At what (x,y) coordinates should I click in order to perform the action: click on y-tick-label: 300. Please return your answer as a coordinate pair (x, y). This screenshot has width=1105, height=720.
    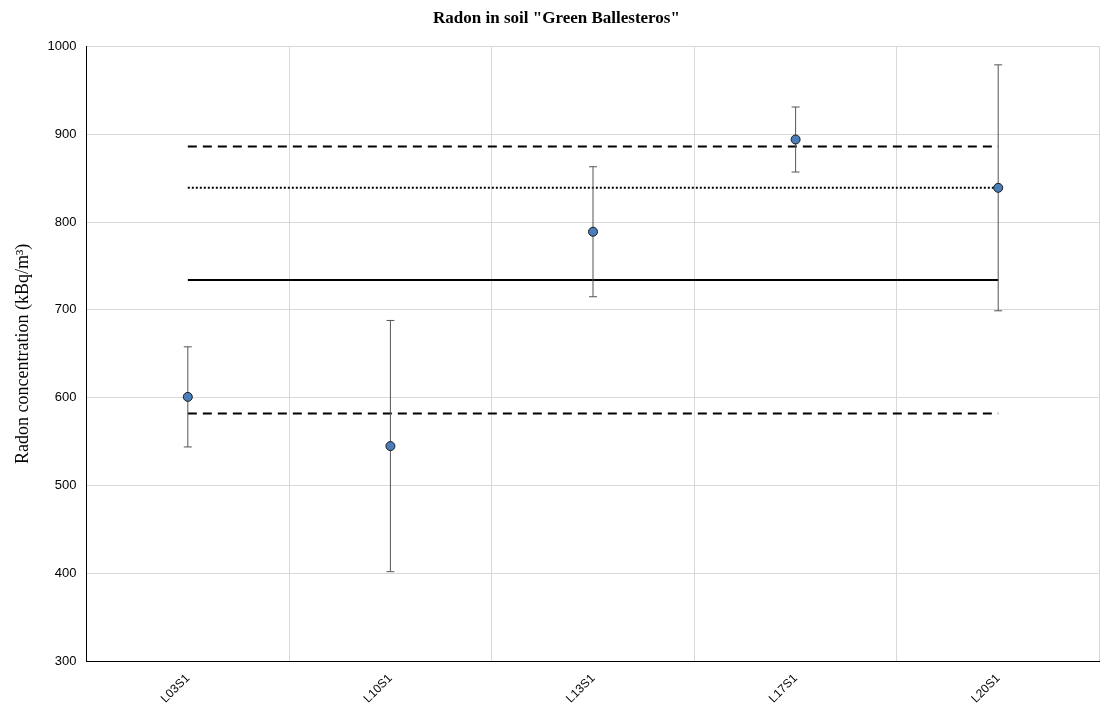
    Looking at the image, I should click on (65, 660).